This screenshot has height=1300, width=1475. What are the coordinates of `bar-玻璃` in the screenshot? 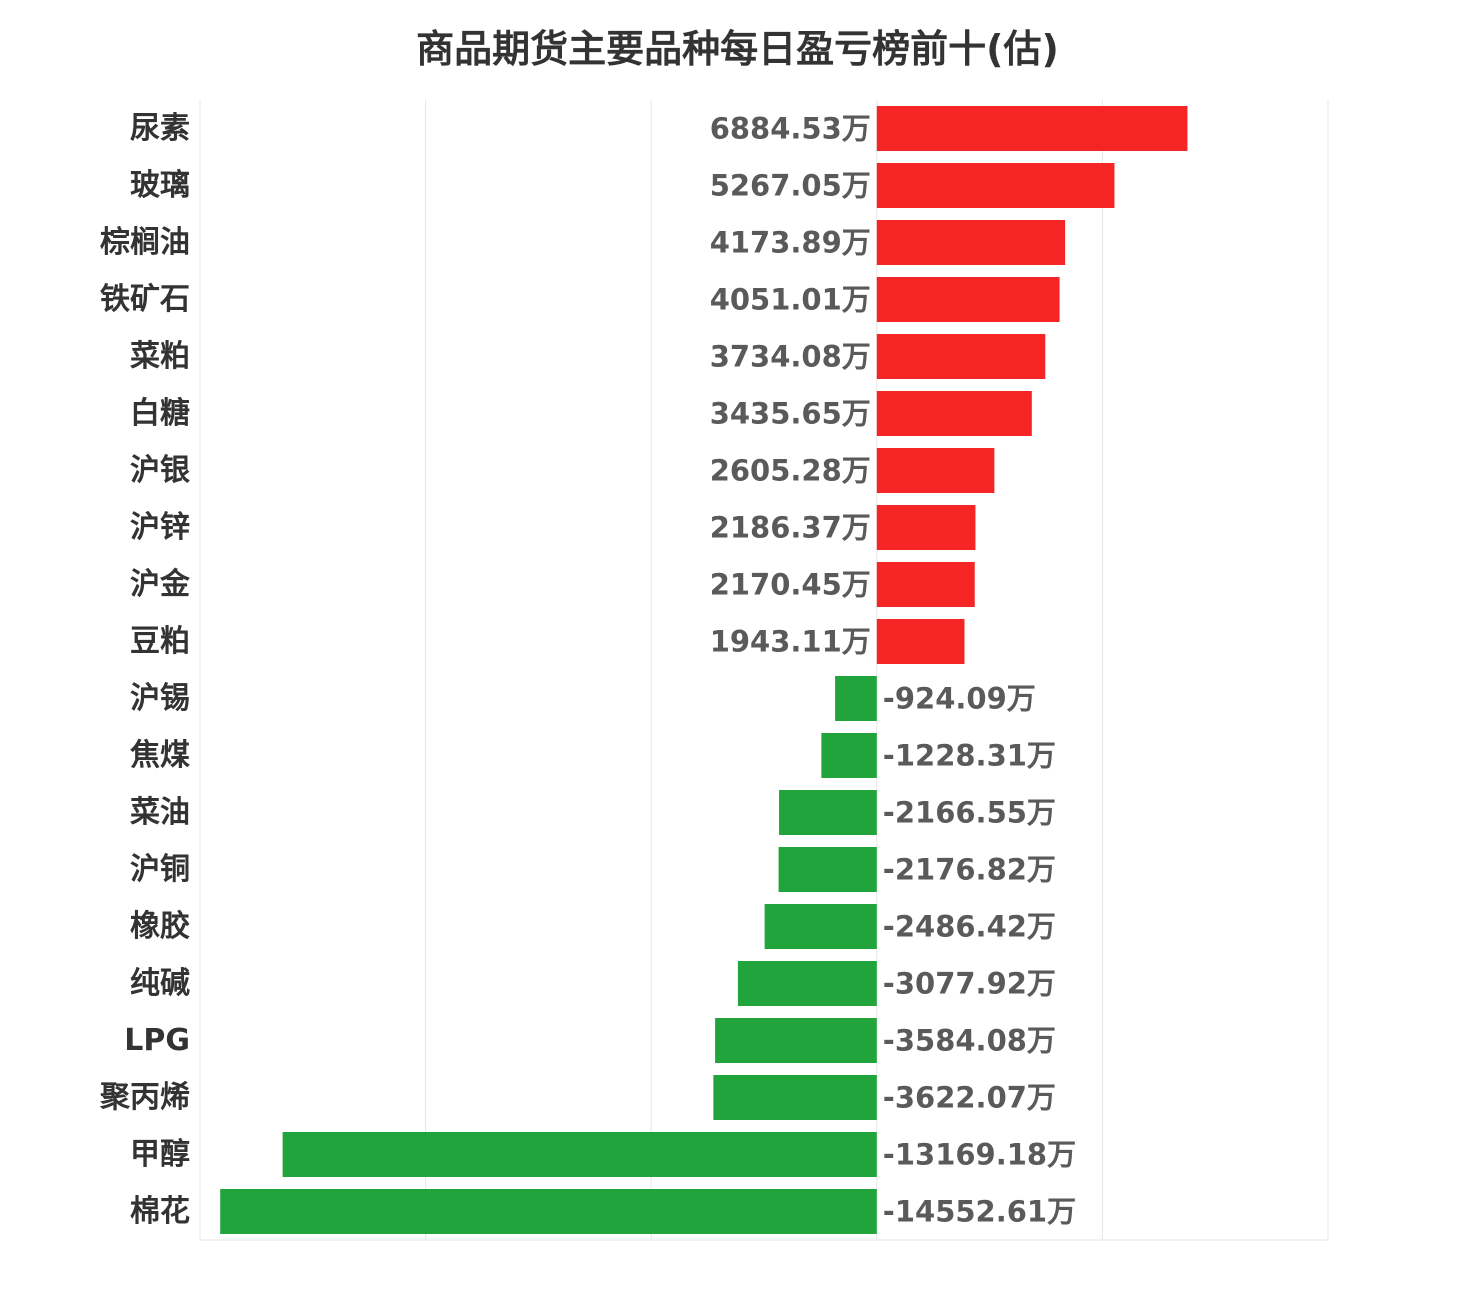 It's located at (995, 185).